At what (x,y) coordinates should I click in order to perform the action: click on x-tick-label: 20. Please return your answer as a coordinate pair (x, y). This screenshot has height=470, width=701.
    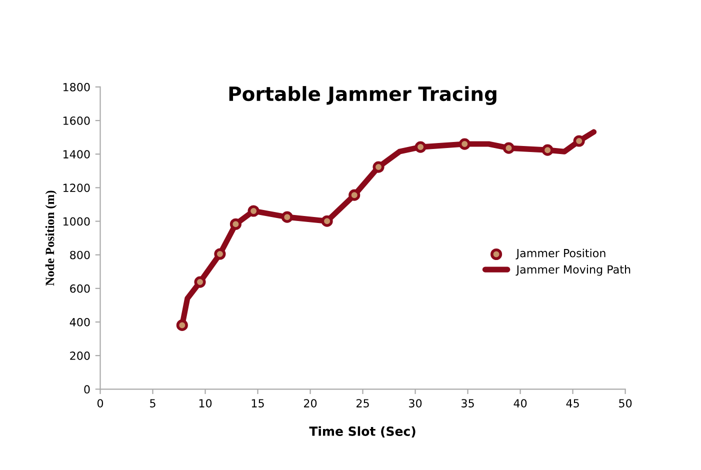
    Looking at the image, I should click on (310, 403).